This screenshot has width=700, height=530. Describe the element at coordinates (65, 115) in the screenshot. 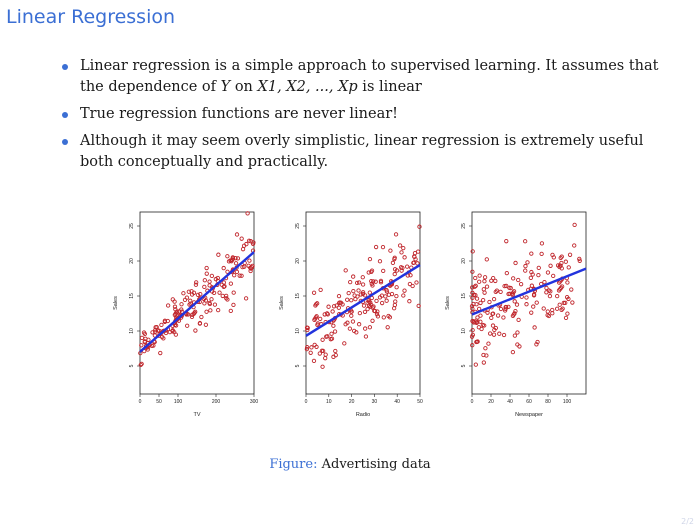

I see `bullet-dot-icon` at that location.